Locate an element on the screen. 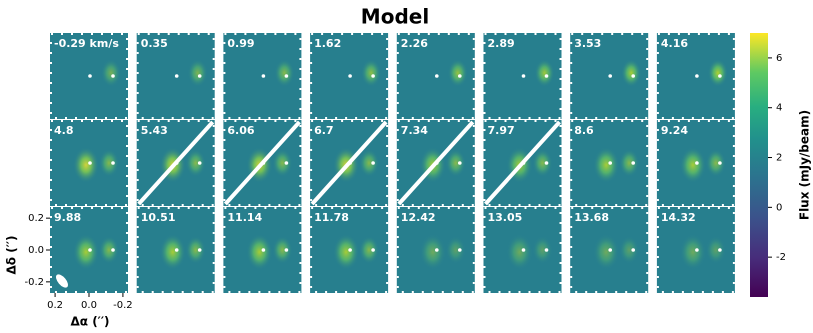  panel-label: 7.34 is located at coordinates (414, 130).